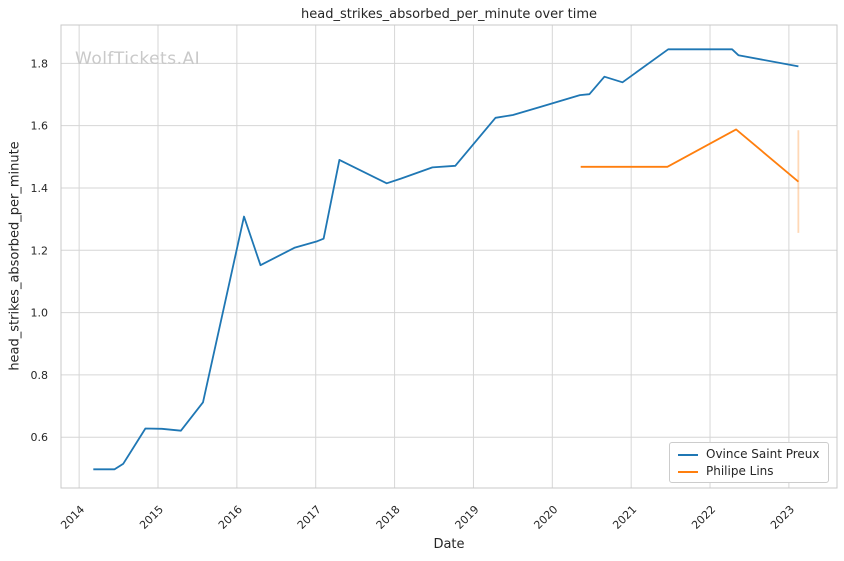 Image resolution: width=844 pixels, height=561 pixels. I want to click on x-tick-label: 2018, so click(388, 517).